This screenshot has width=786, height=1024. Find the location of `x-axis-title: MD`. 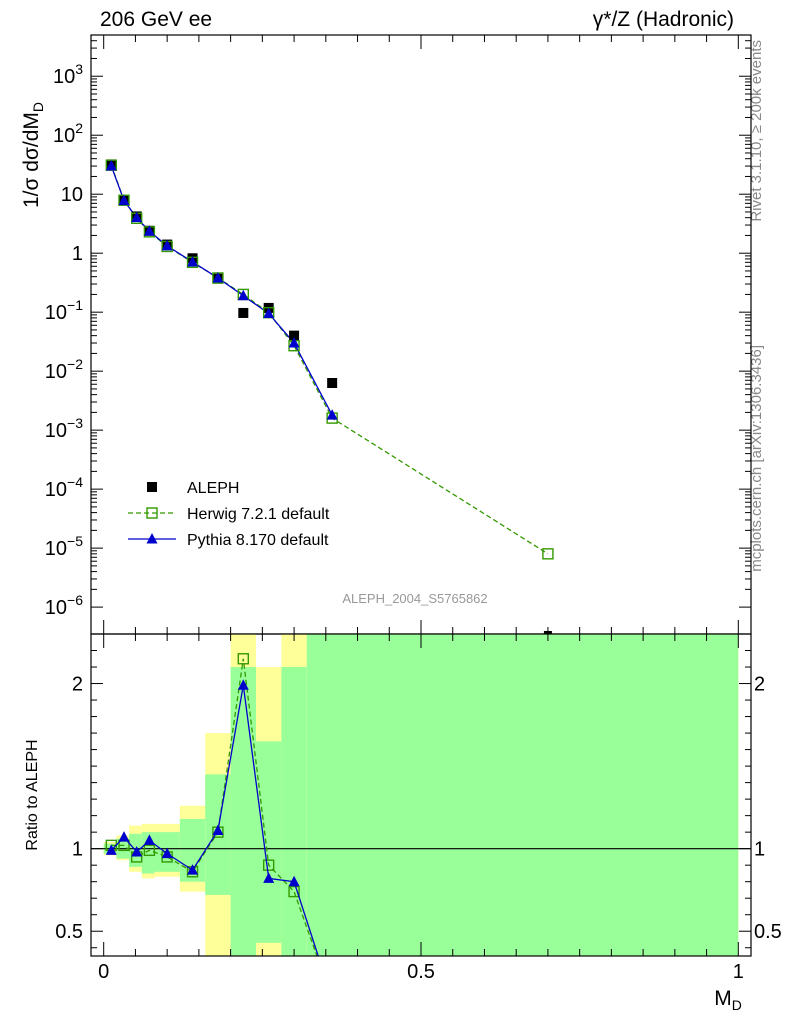

x-axis-title: MD is located at coordinates (728, 1000).